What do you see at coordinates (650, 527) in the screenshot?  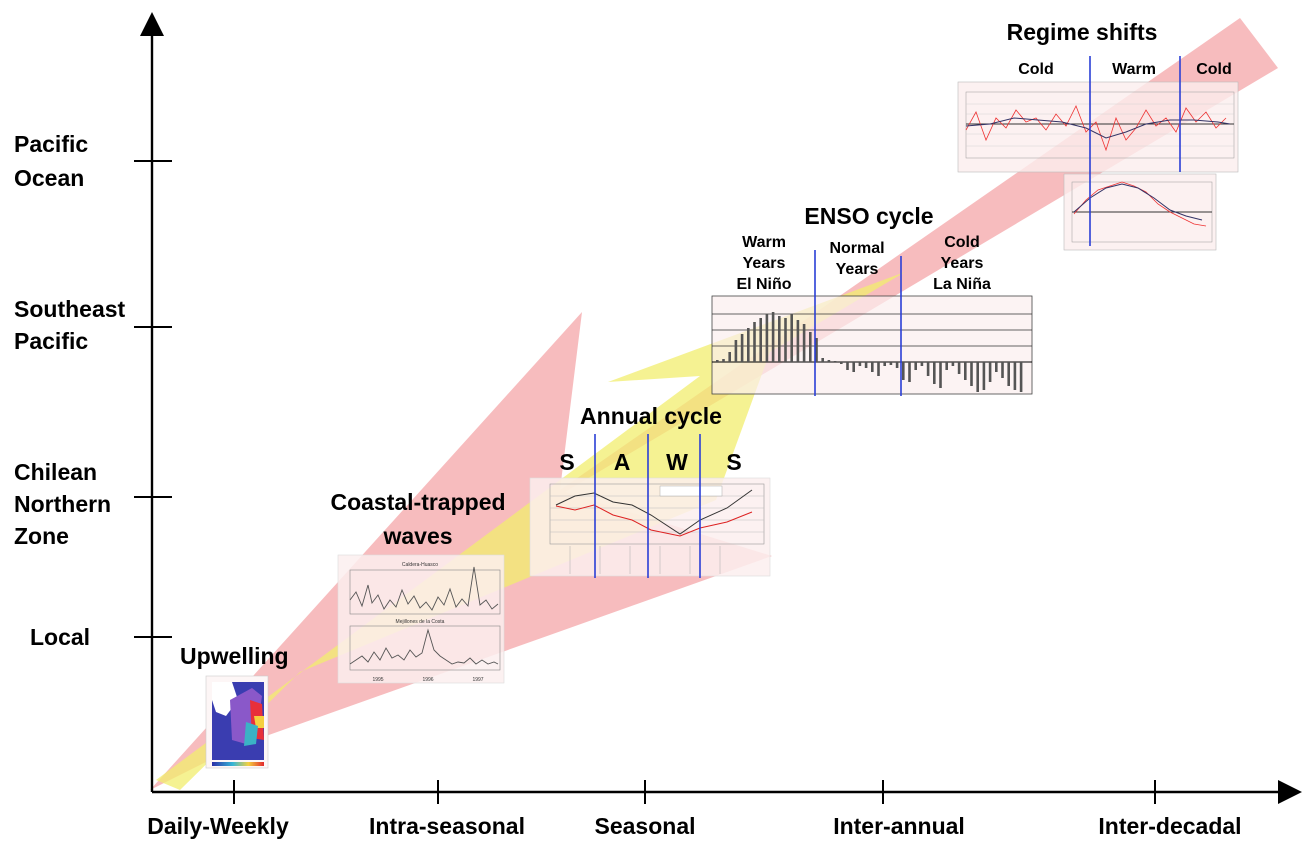 I see `annual-cycle-thumbnail` at bounding box center [650, 527].